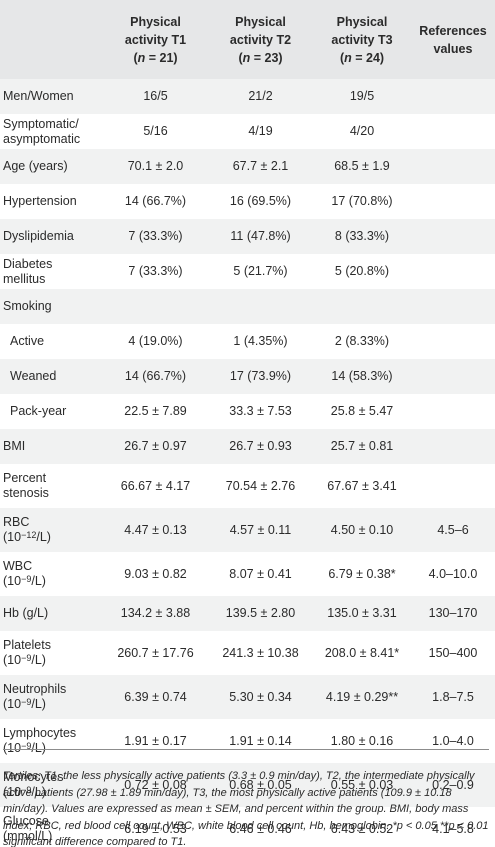 The width and height of the screenshot is (495, 847). I want to click on value-t3: 19/5, so click(362, 96).